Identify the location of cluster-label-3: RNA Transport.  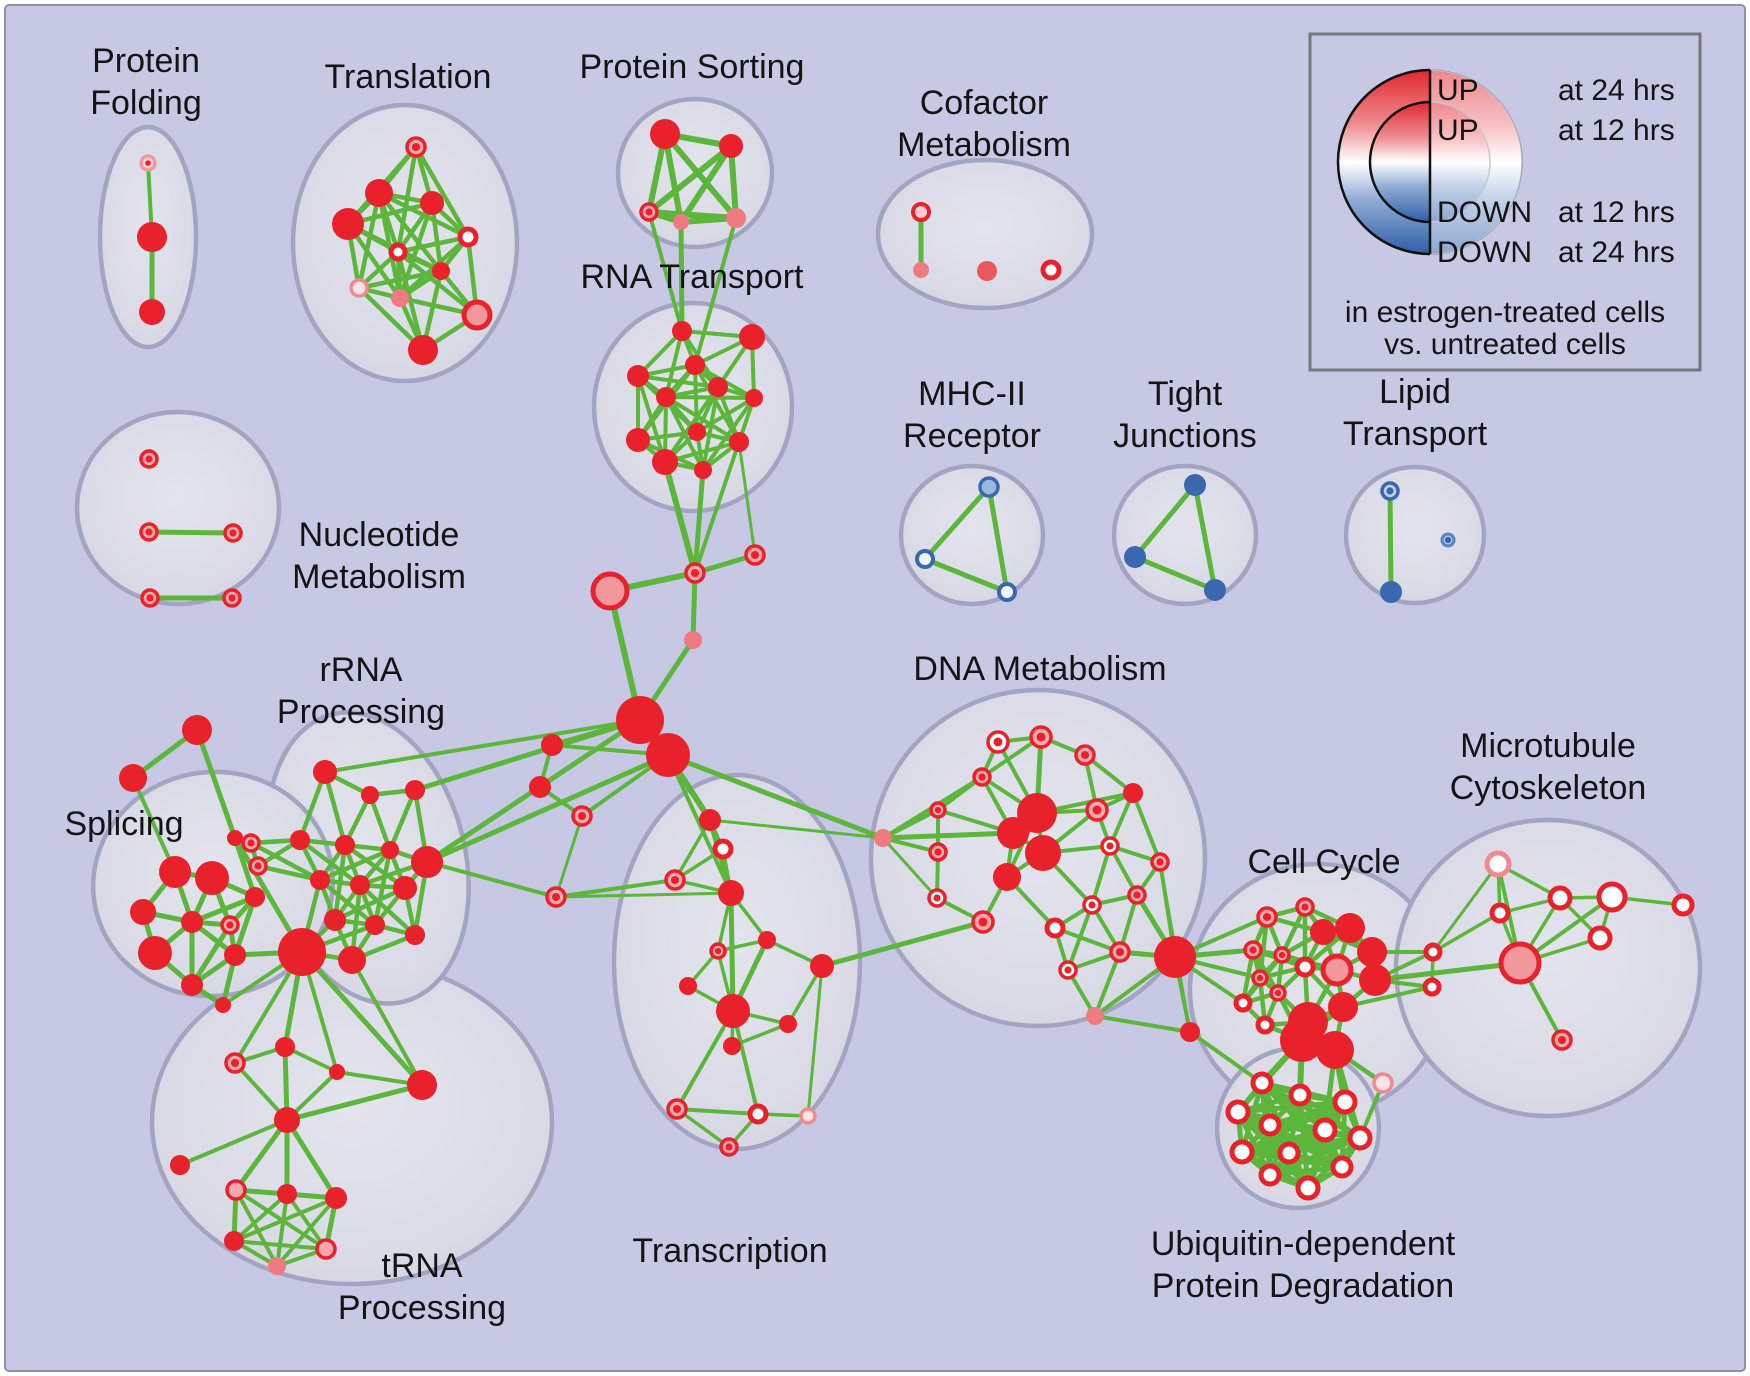
(693, 277).